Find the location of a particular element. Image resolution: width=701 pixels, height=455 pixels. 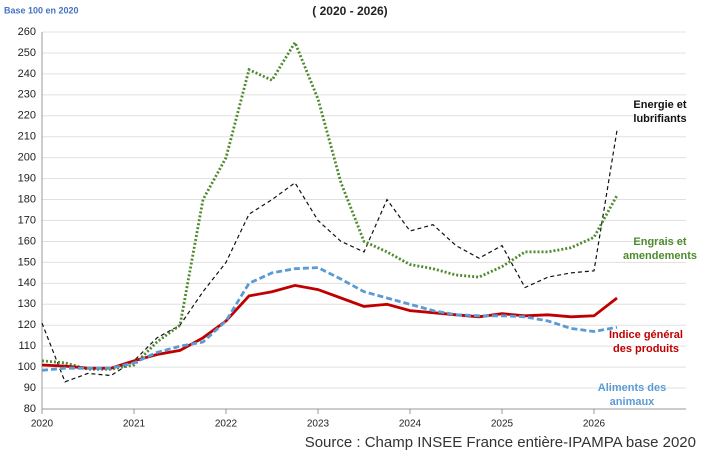

y-tick-label: 180 is located at coordinates (27, 199).